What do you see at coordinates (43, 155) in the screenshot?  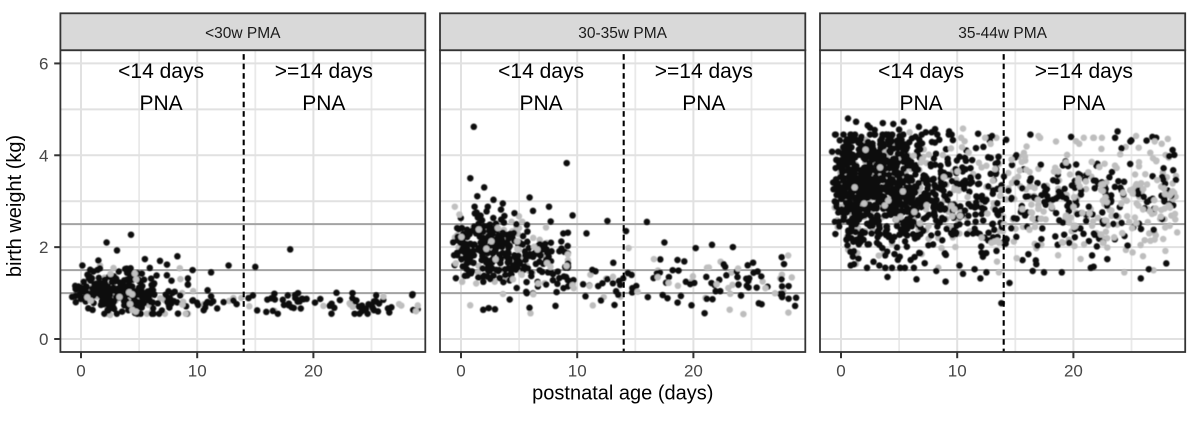 I see `svg-text: 4` at bounding box center [43, 155].